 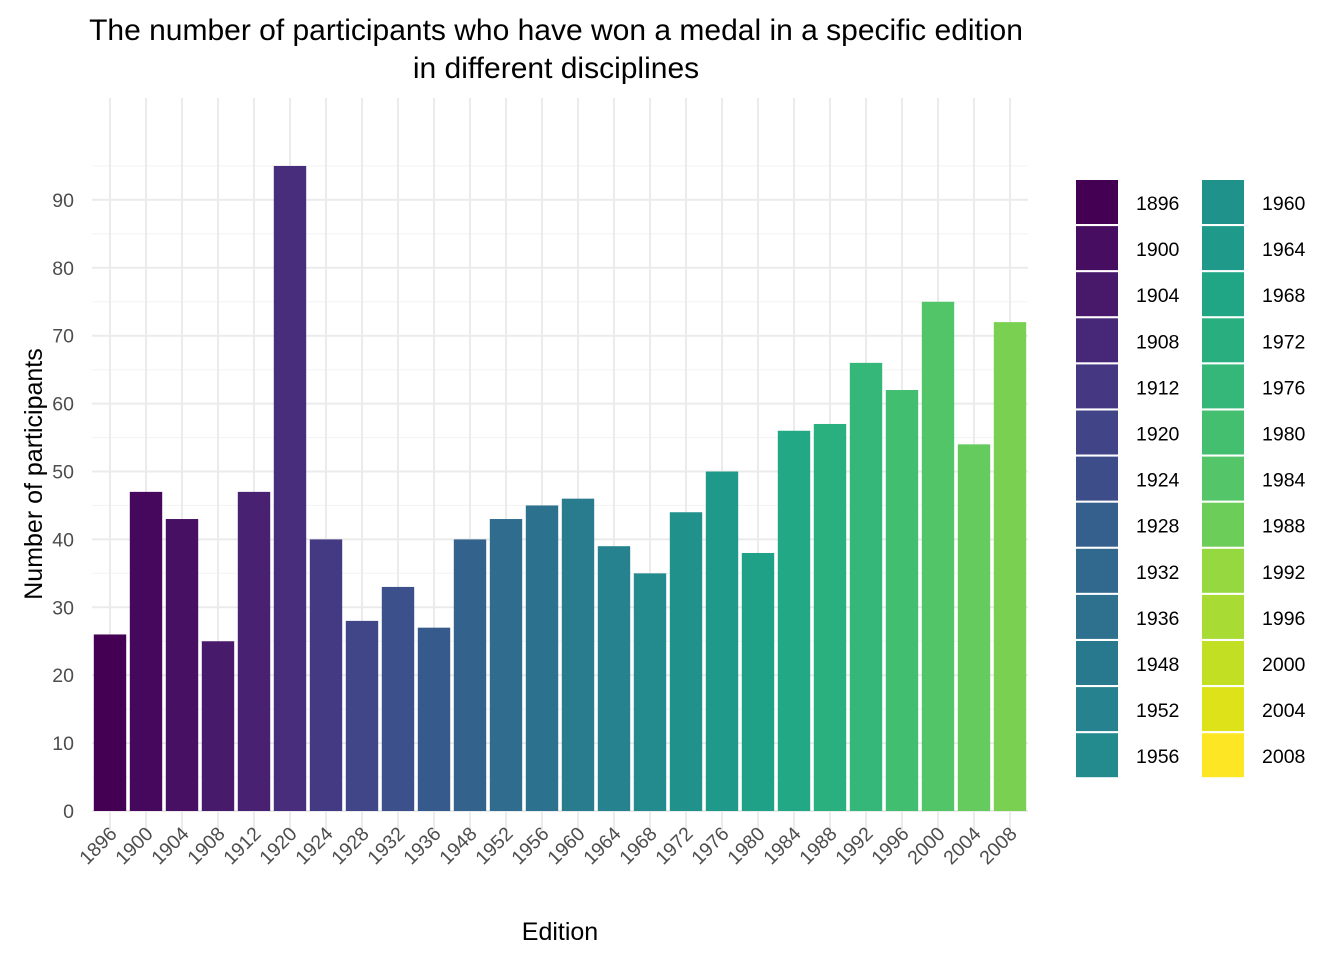 I want to click on bar-1948, so click(x=470, y=675).